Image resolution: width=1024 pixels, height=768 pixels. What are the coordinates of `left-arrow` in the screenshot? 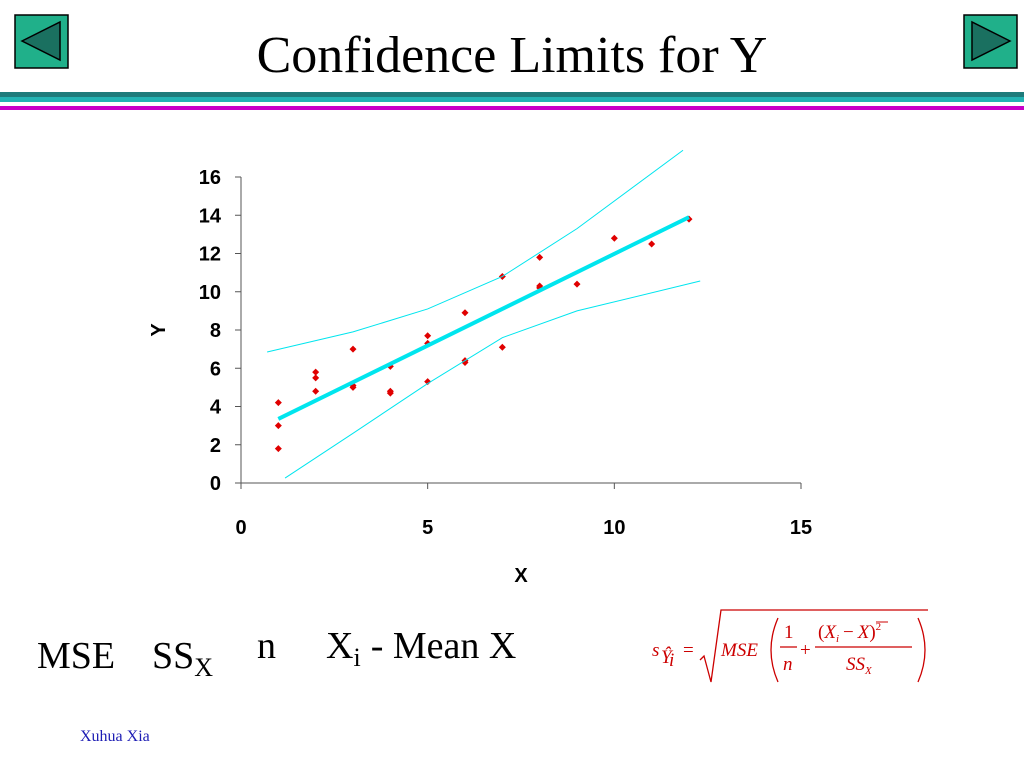 It's located at (40, 41).